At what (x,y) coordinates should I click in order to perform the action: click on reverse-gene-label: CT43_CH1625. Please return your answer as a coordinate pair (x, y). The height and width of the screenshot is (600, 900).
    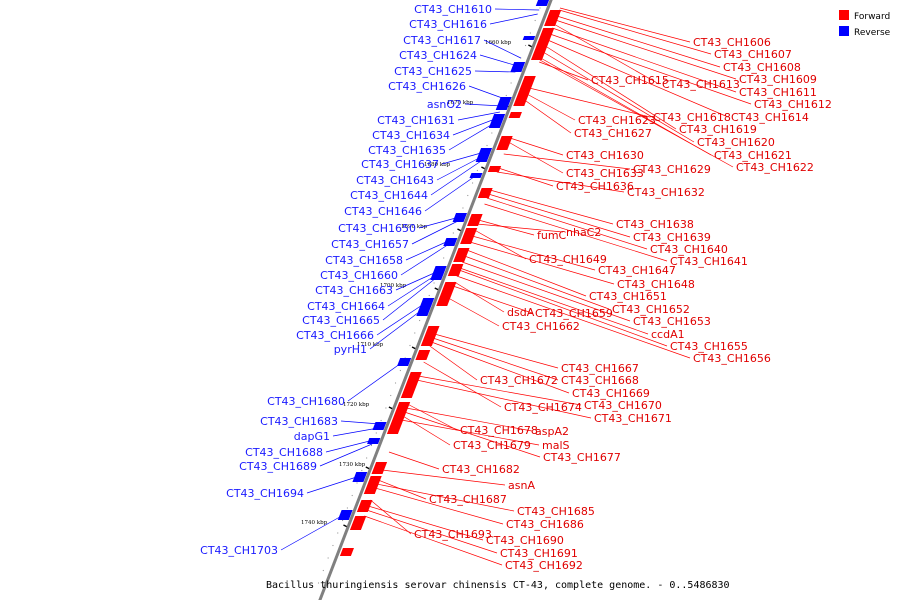
    Looking at the image, I should click on (433, 71).